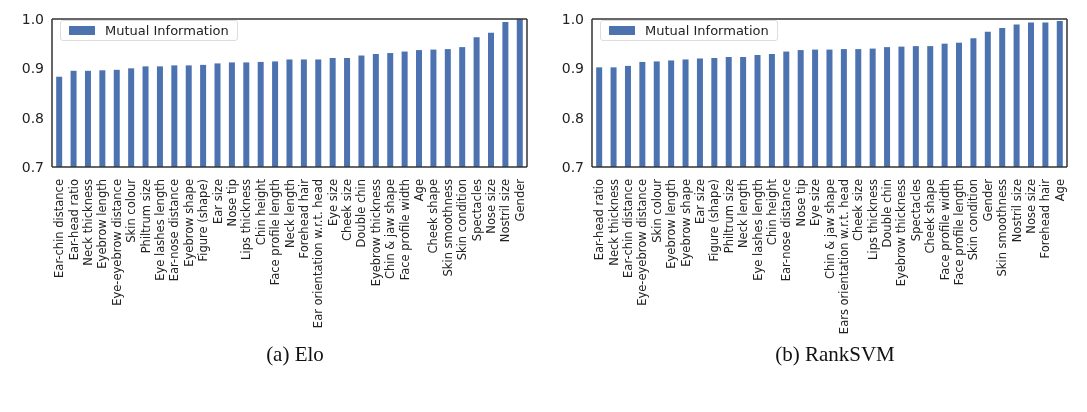 This screenshot has height=412, width=1087. Describe the element at coordinates (295, 354) in the screenshot. I see `text: (a) Elo` at that location.